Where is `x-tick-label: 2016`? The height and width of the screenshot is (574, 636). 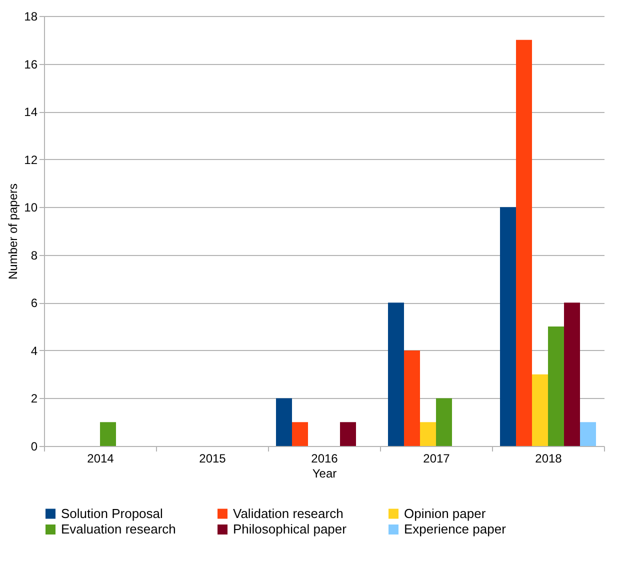
x-tick-label: 2016 is located at coordinates (324, 459).